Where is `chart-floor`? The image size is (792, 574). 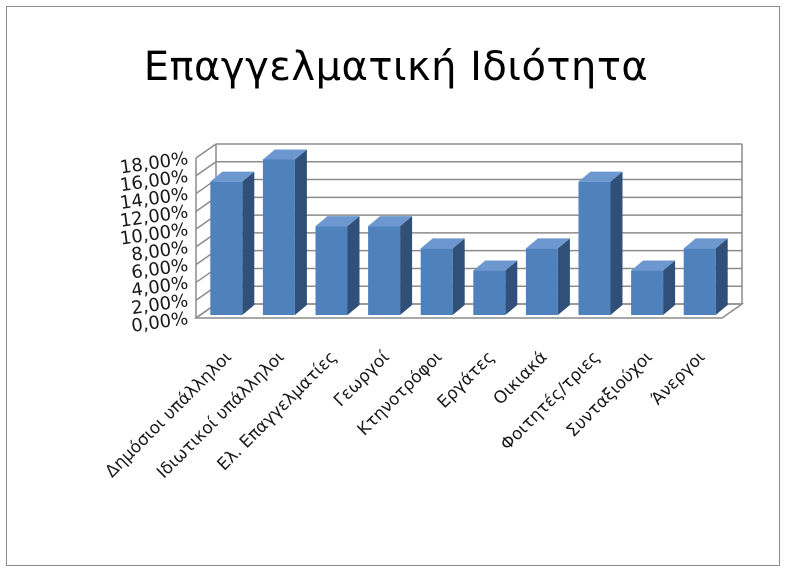
chart-floor is located at coordinates (469, 311).